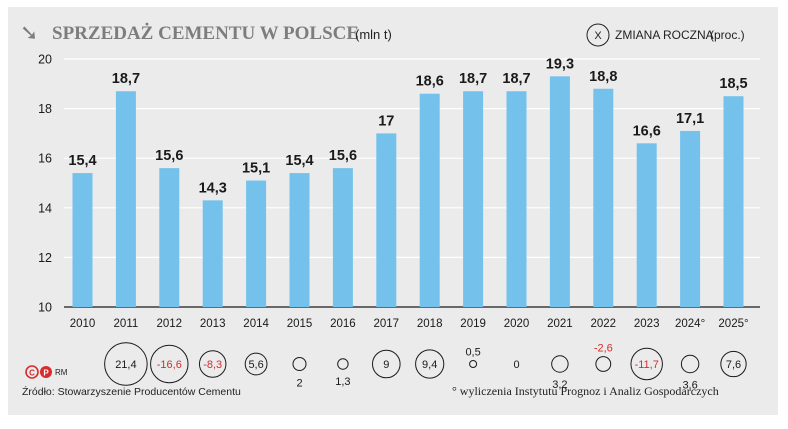  What do you see at coordinates (517, 324) in the screenshot?
I see `x-tick-label: 2020` at bounding box center [517, 324].